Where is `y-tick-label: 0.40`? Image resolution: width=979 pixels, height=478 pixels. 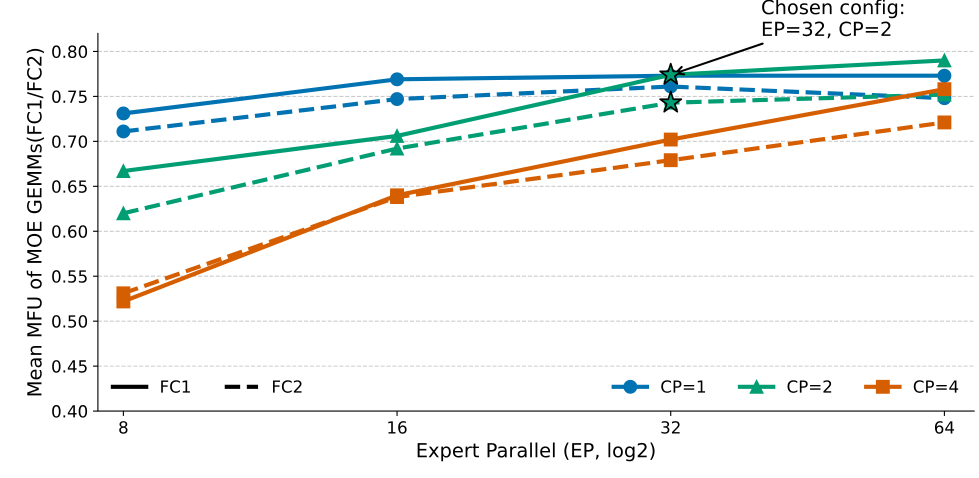 y-tick-label: 0.40 is located at coordinates (70, 411).